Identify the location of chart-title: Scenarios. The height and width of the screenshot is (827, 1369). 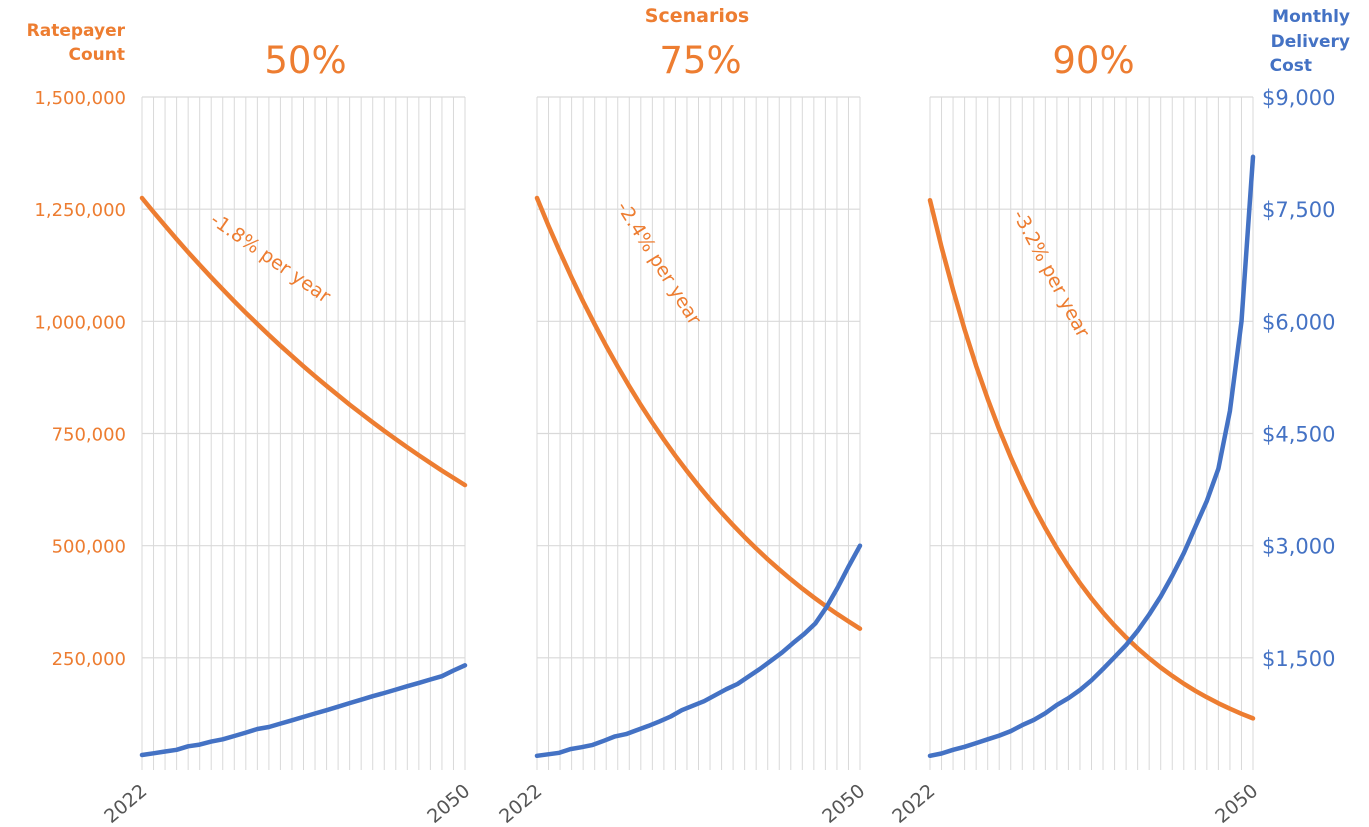
(697, 16).